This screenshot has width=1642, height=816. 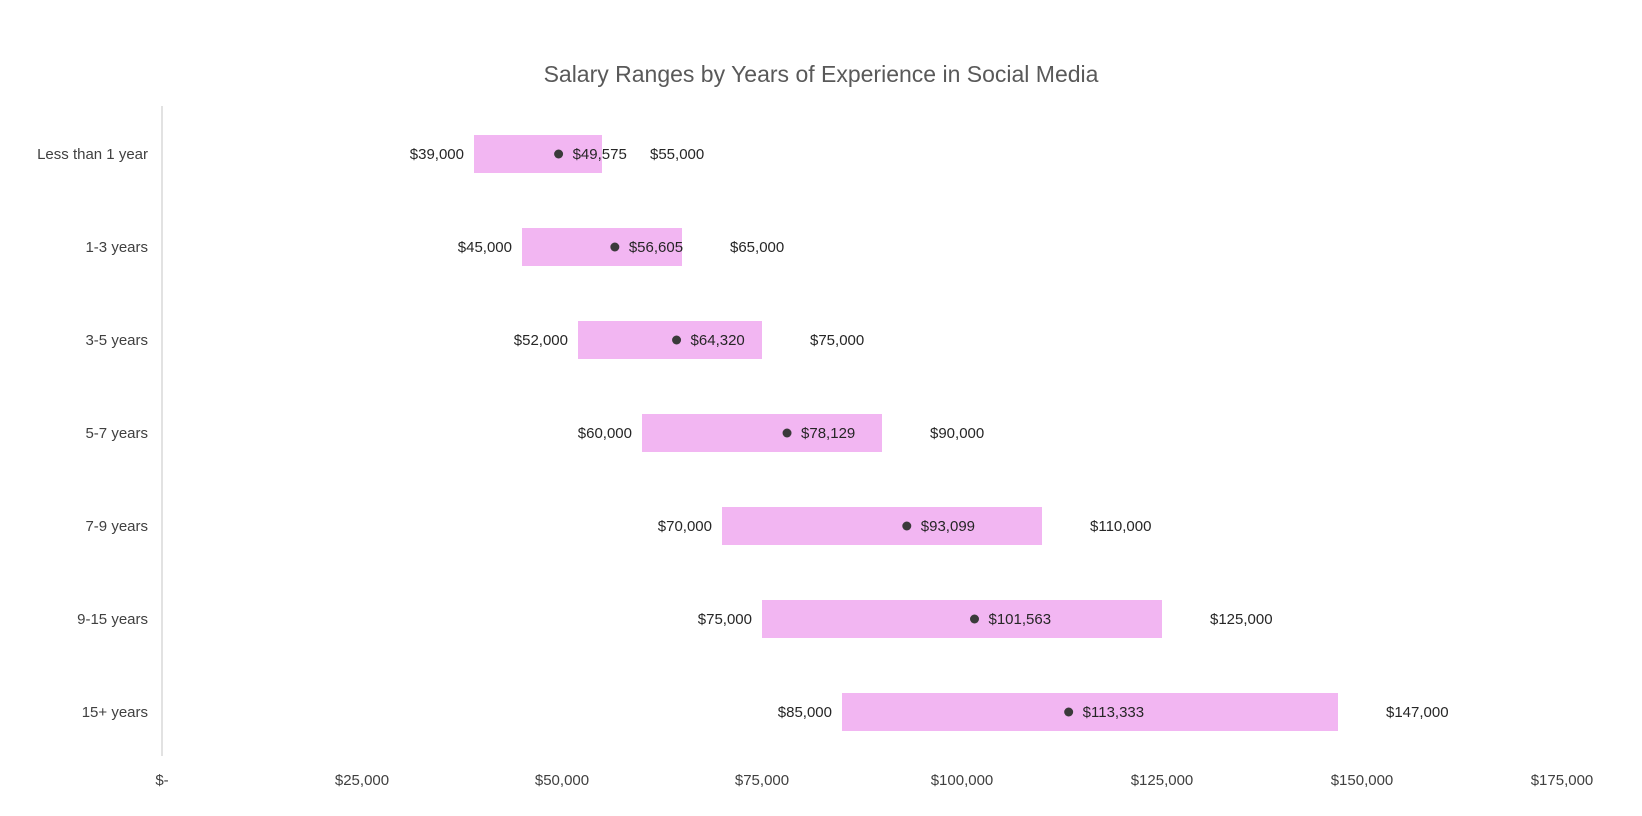 What do you see at coordinates (948, 526) in the screenshot?
I see `average-salary-label: $93,099` at bounding box center [948, 526].